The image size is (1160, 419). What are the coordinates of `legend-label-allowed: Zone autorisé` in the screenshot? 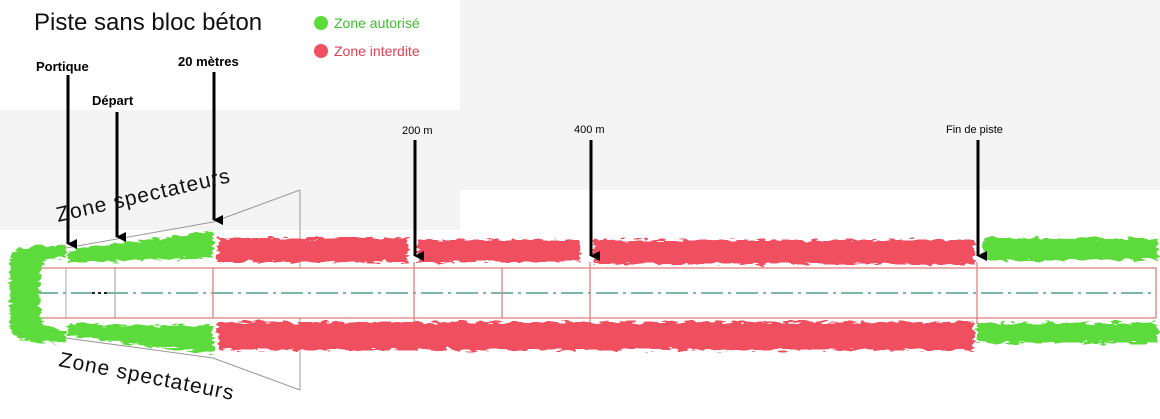 It's located at (377, 23).